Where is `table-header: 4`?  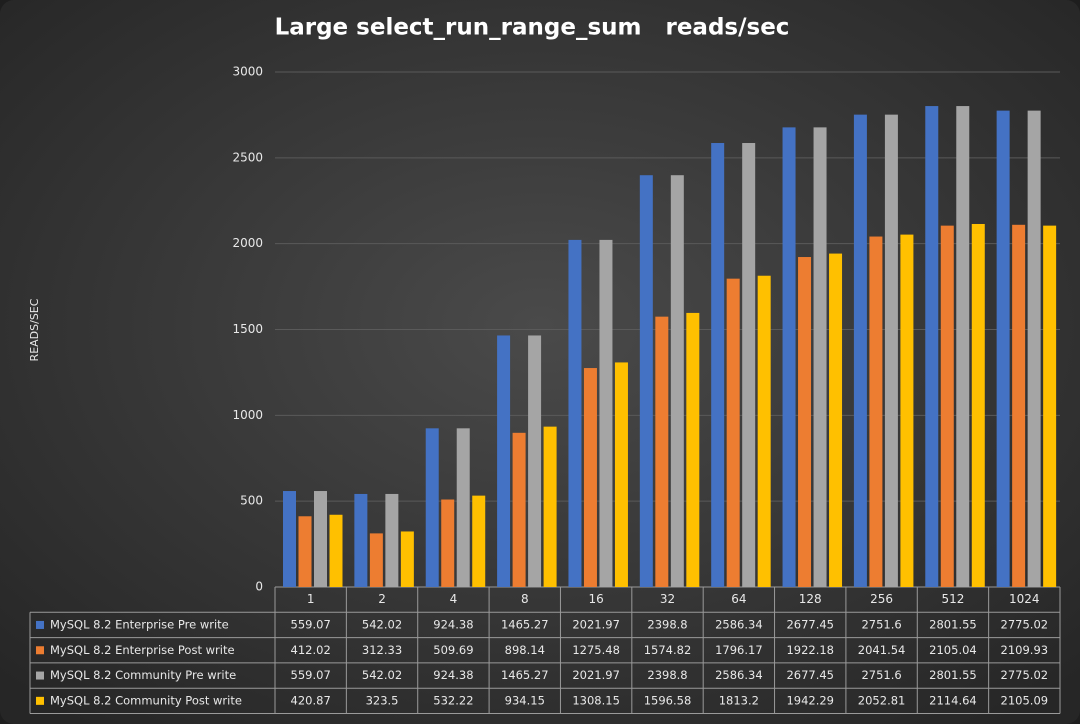 table-header: 4 is located at coordinates (454, 599).